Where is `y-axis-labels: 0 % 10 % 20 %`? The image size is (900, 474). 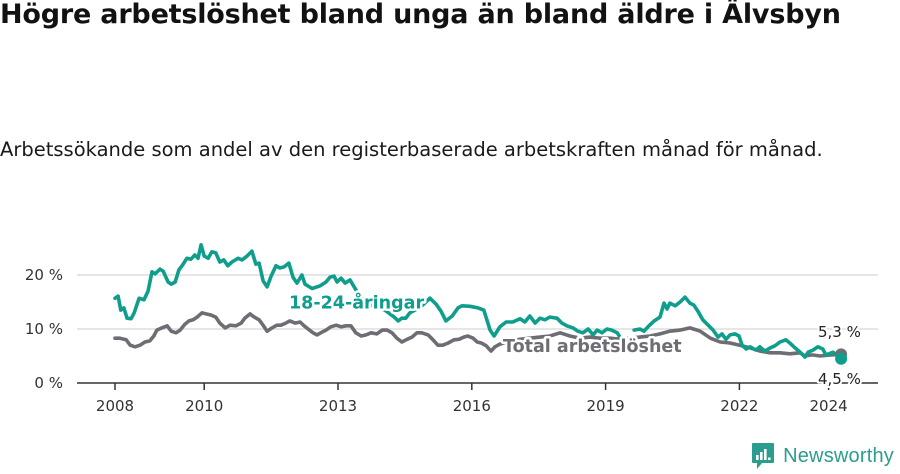 y-axis-labels: 0 % 10 % 20 % is located at coordinates (44, 329).